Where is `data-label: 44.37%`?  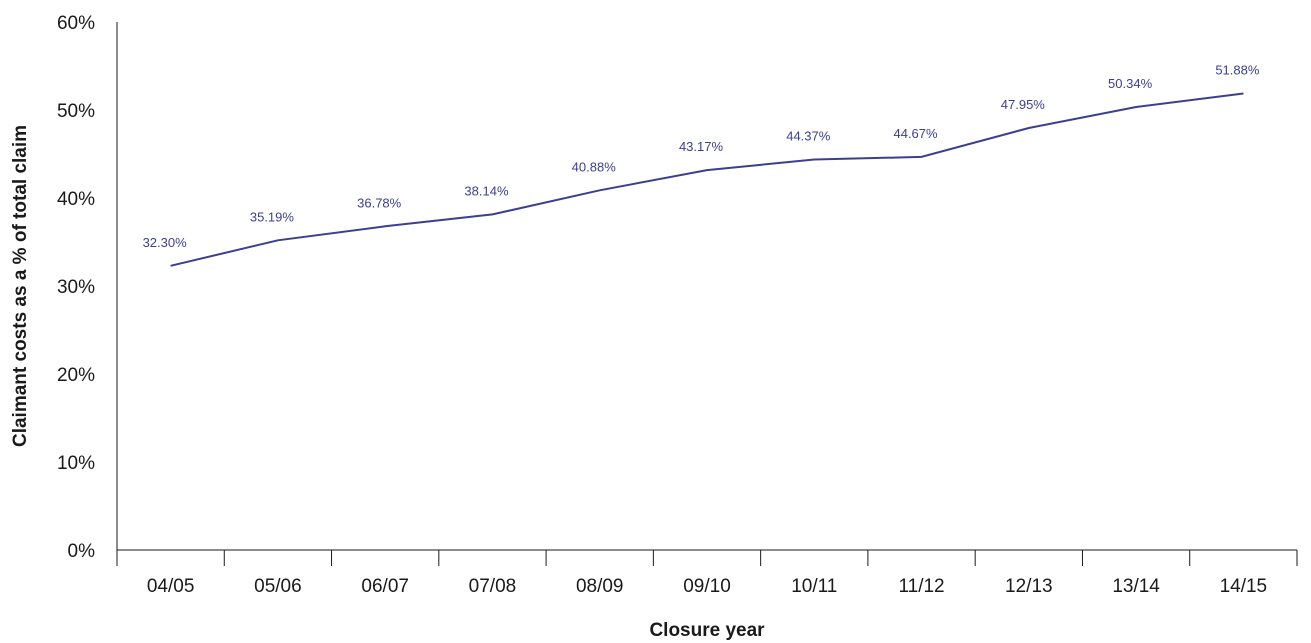 data-label: 44.37% is located at coordinates (808, 136).